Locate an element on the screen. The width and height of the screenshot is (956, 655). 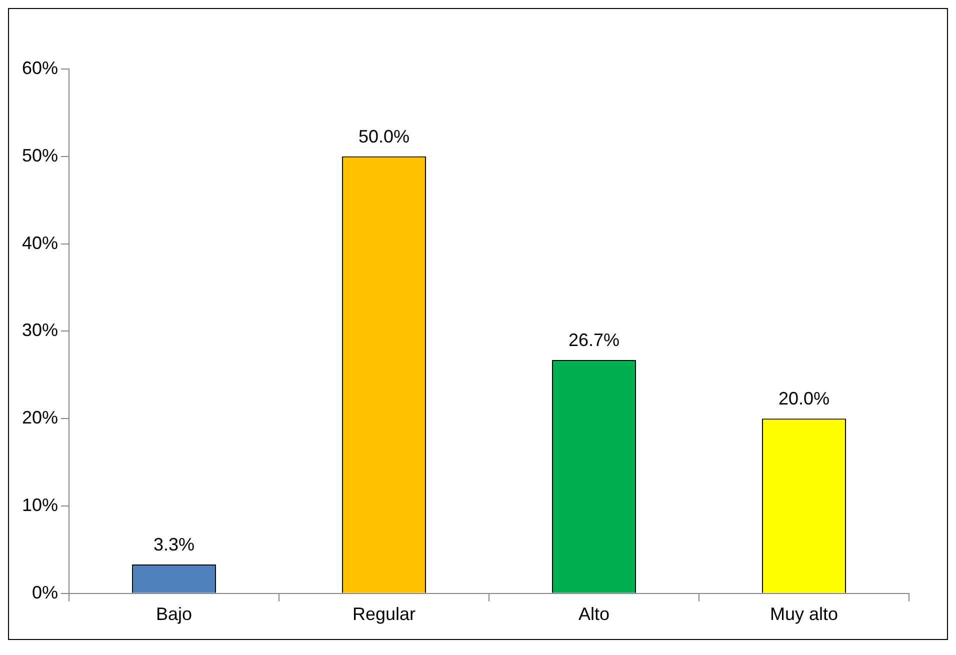
y-tick-label: 60% is located at coordinates (40, 68).